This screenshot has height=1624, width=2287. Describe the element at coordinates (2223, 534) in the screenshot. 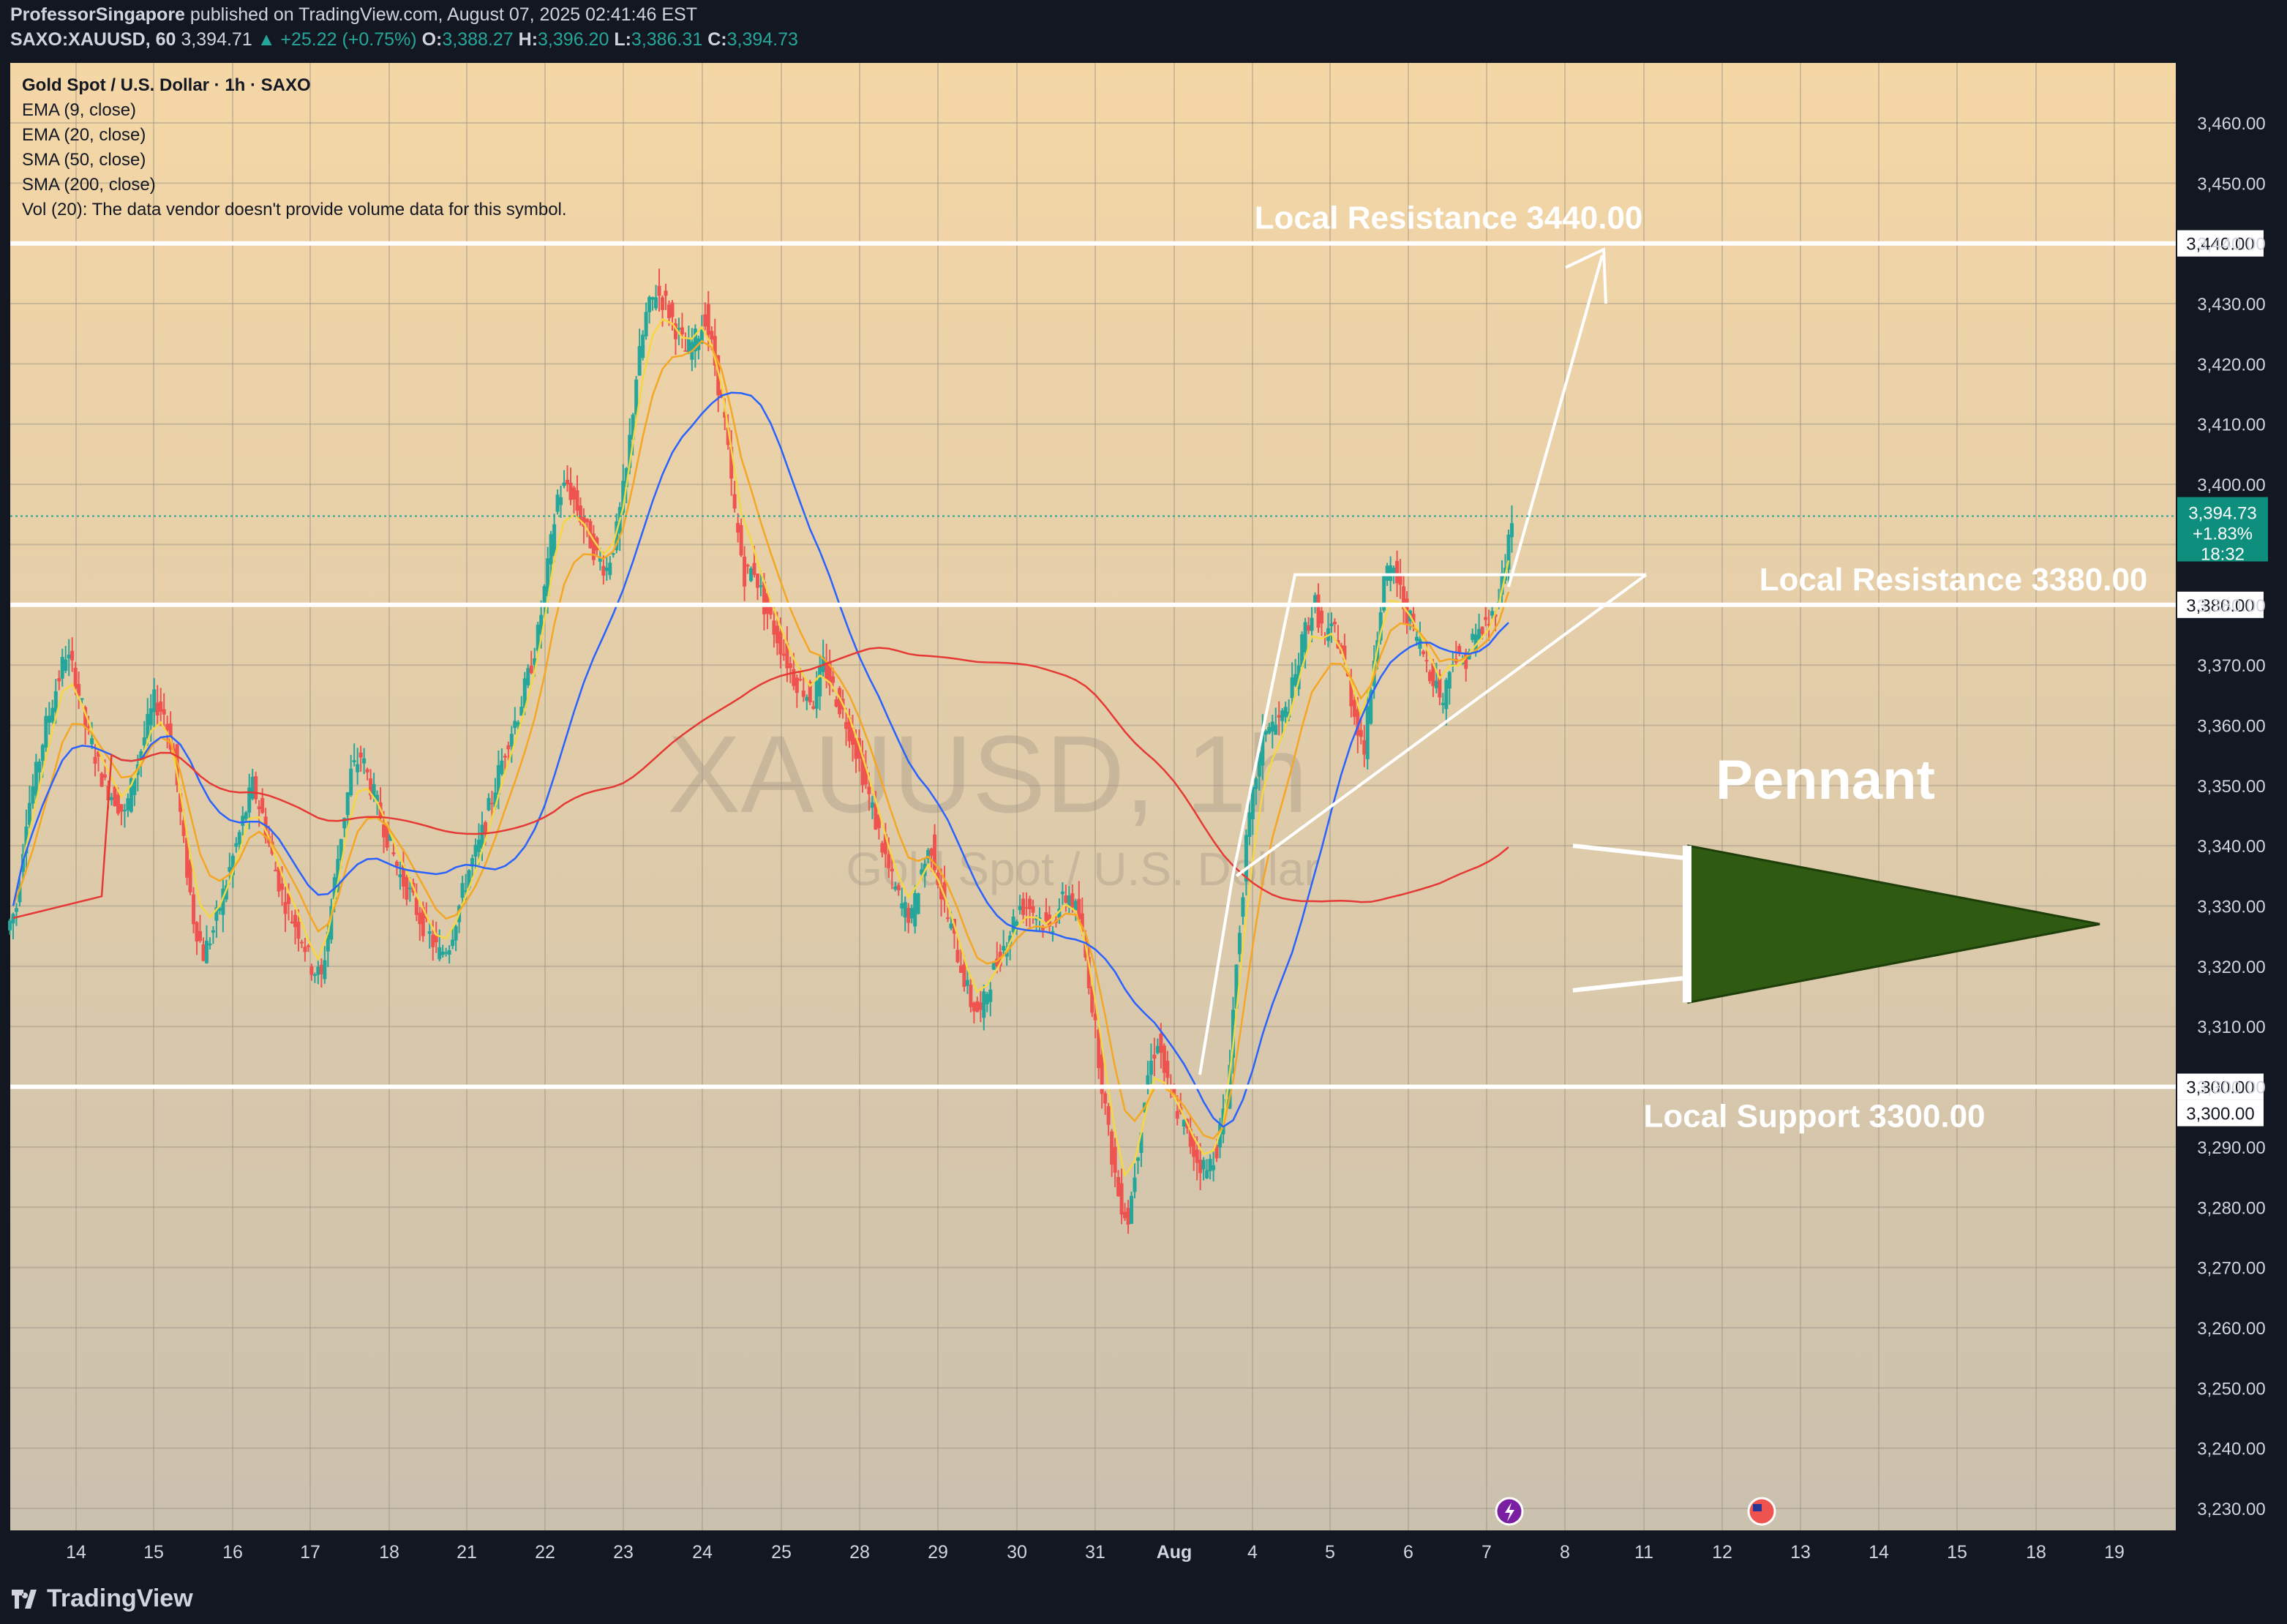

I see `price-tag-text: +1.83%` at that location.